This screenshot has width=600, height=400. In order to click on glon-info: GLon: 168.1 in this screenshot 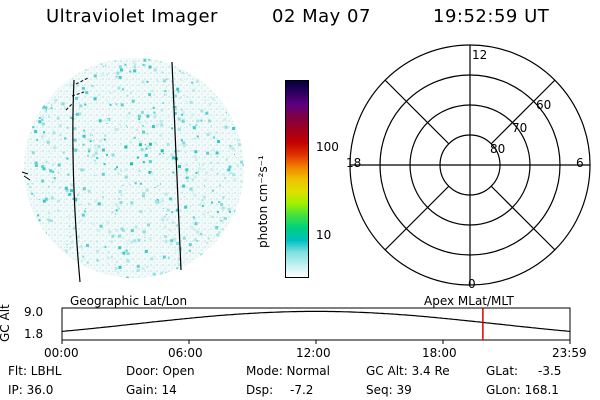, I will do `click(522, 390)`.